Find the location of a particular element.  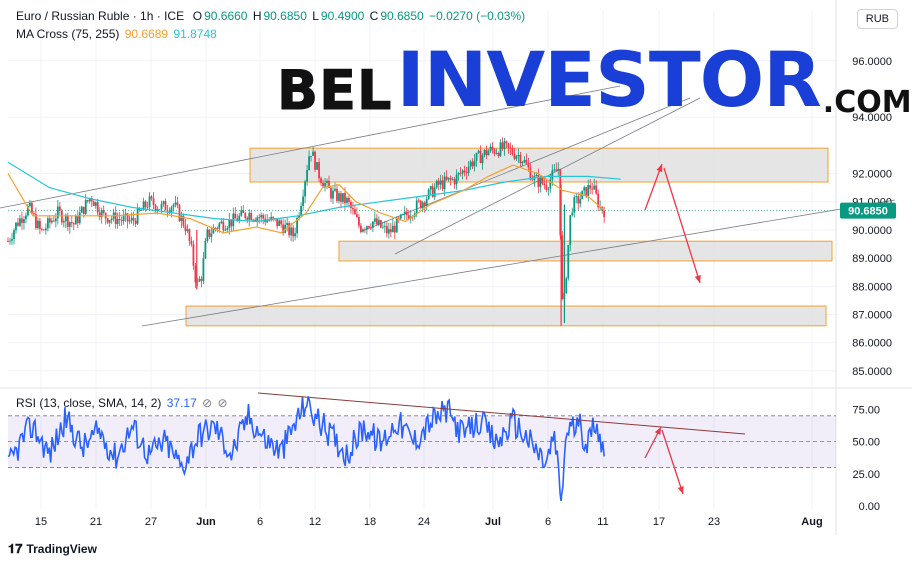

price-tick-label: 87.0000 is located at coordinates (872, 316).